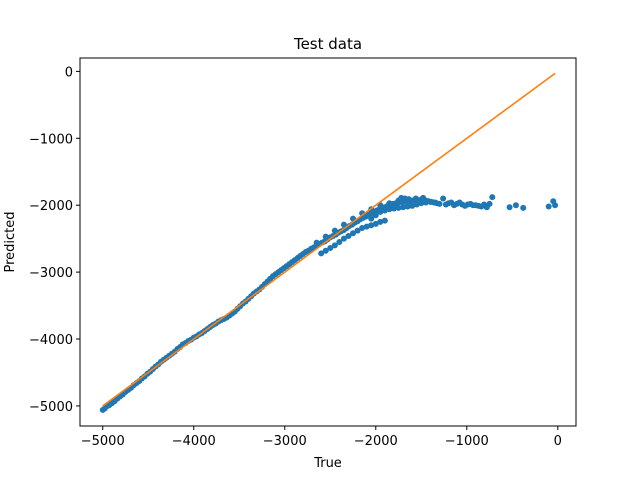 This screenshot has height=480, width=640. I want to click on x-tick-label: −4000, so click(194, 441).